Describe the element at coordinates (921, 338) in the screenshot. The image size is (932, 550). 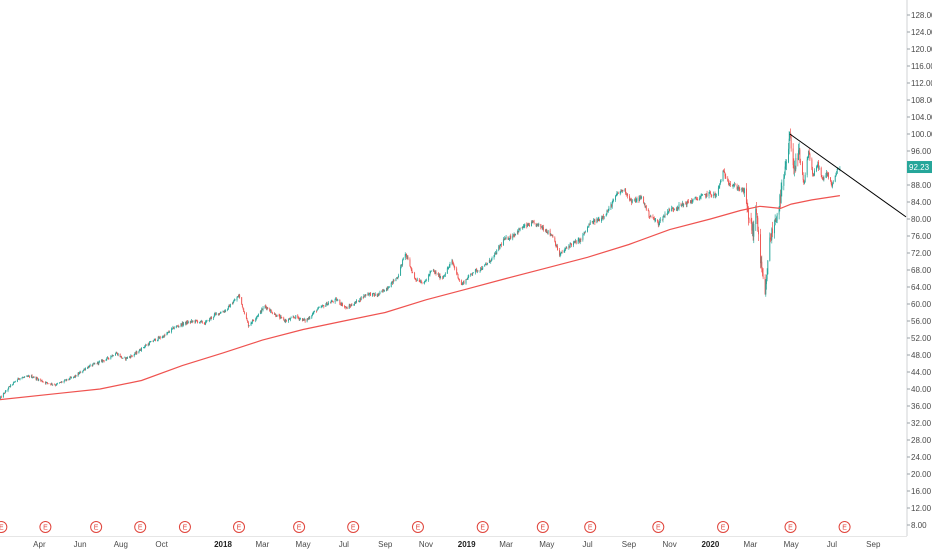
I see `y-tick-label: 52.00` at that location.